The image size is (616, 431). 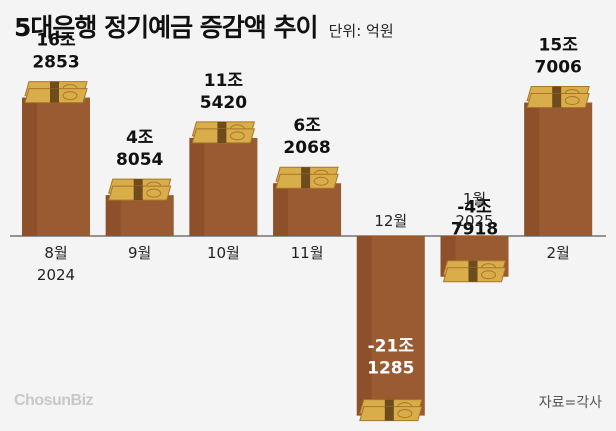 I want to click on category-label-0-1: 2024, so click(x=56, y=275).